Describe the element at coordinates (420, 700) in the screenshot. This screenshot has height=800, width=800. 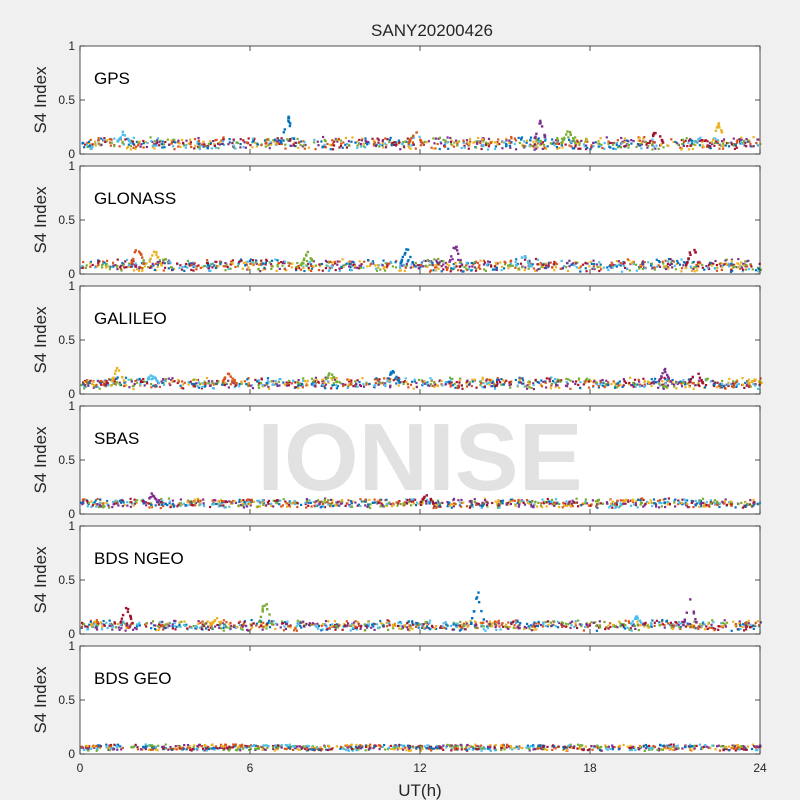
I see `plot-area` at that location.